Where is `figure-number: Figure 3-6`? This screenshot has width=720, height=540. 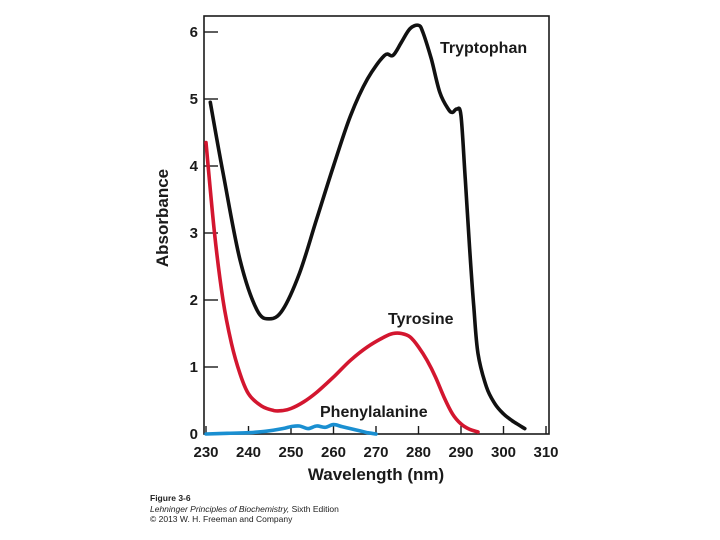 figure-number: Figure 3-6 is located at coordinates (170, 498).